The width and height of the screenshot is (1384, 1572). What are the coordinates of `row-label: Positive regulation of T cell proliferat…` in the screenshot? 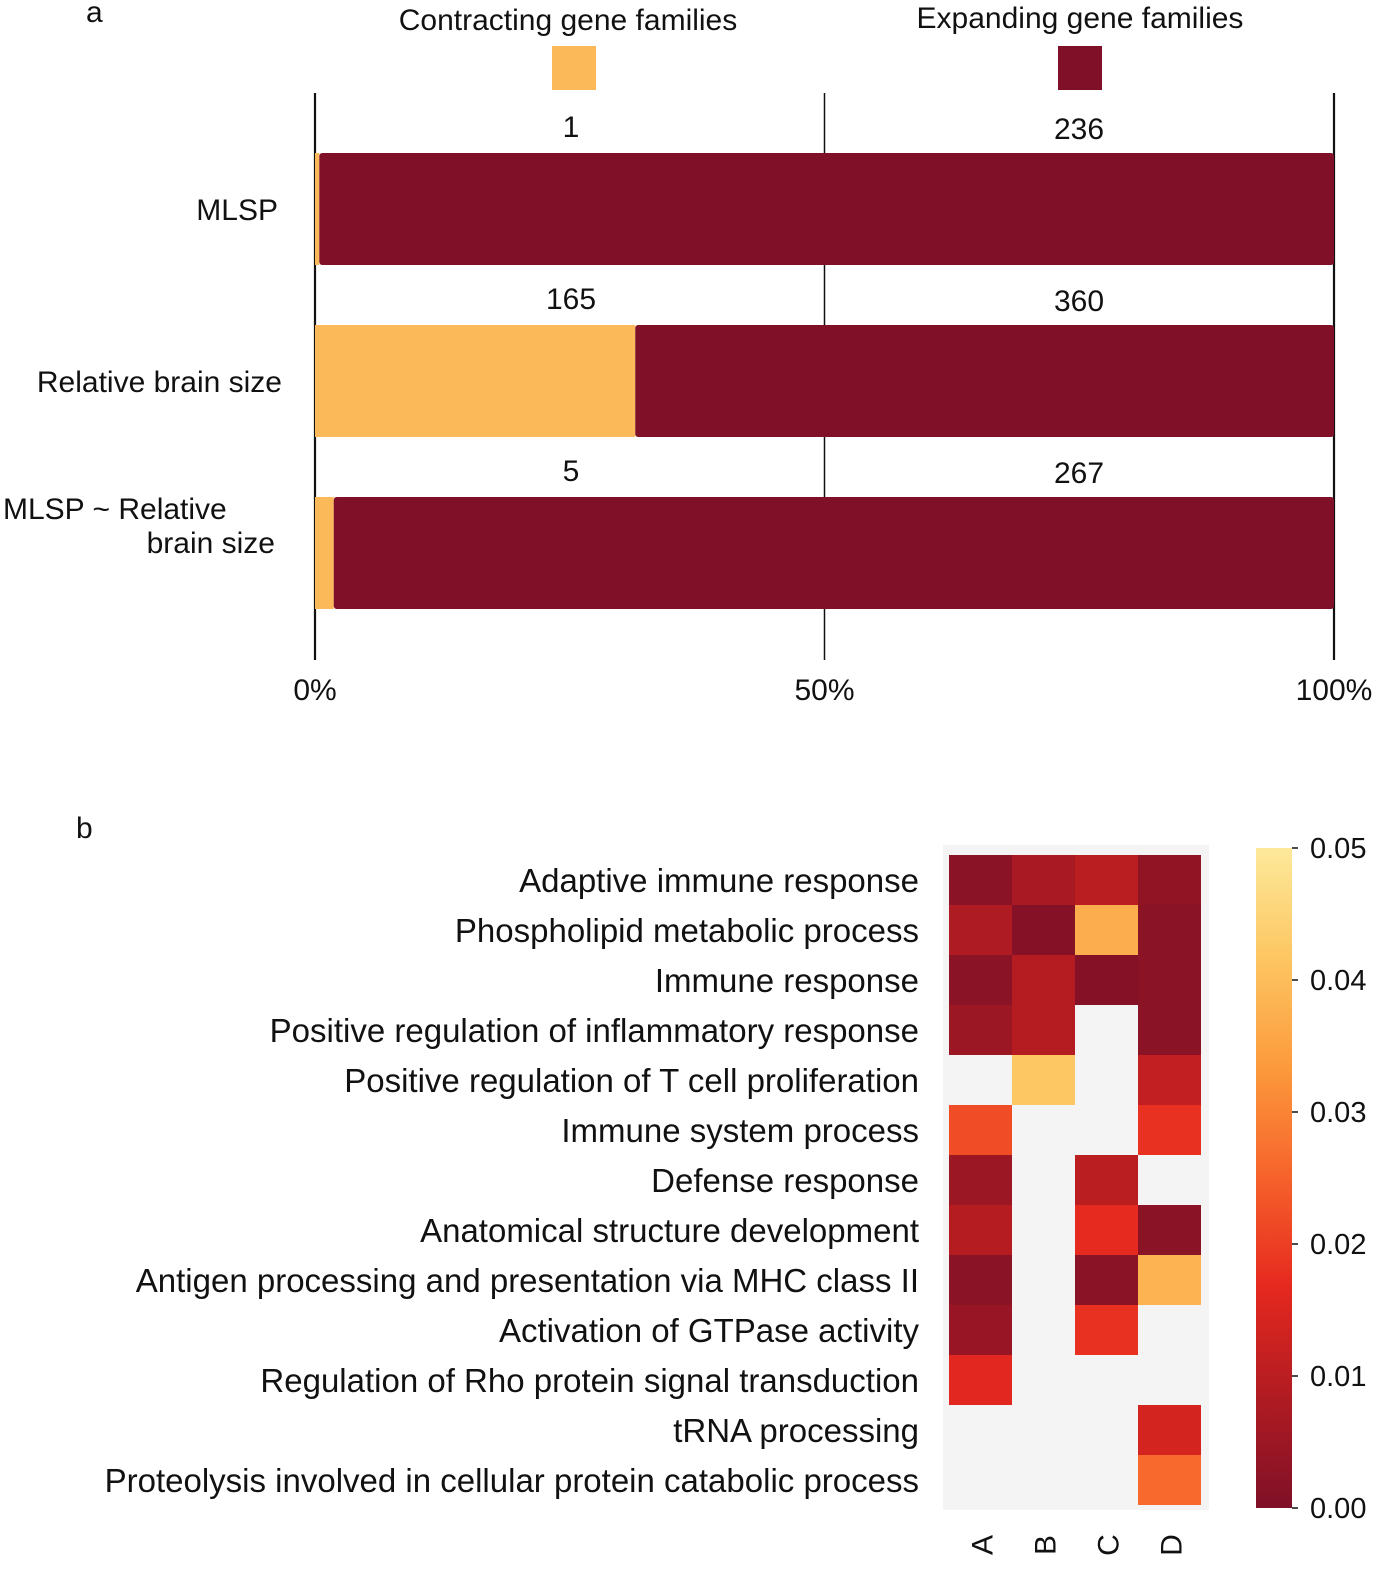 It's located at (631, 1080).